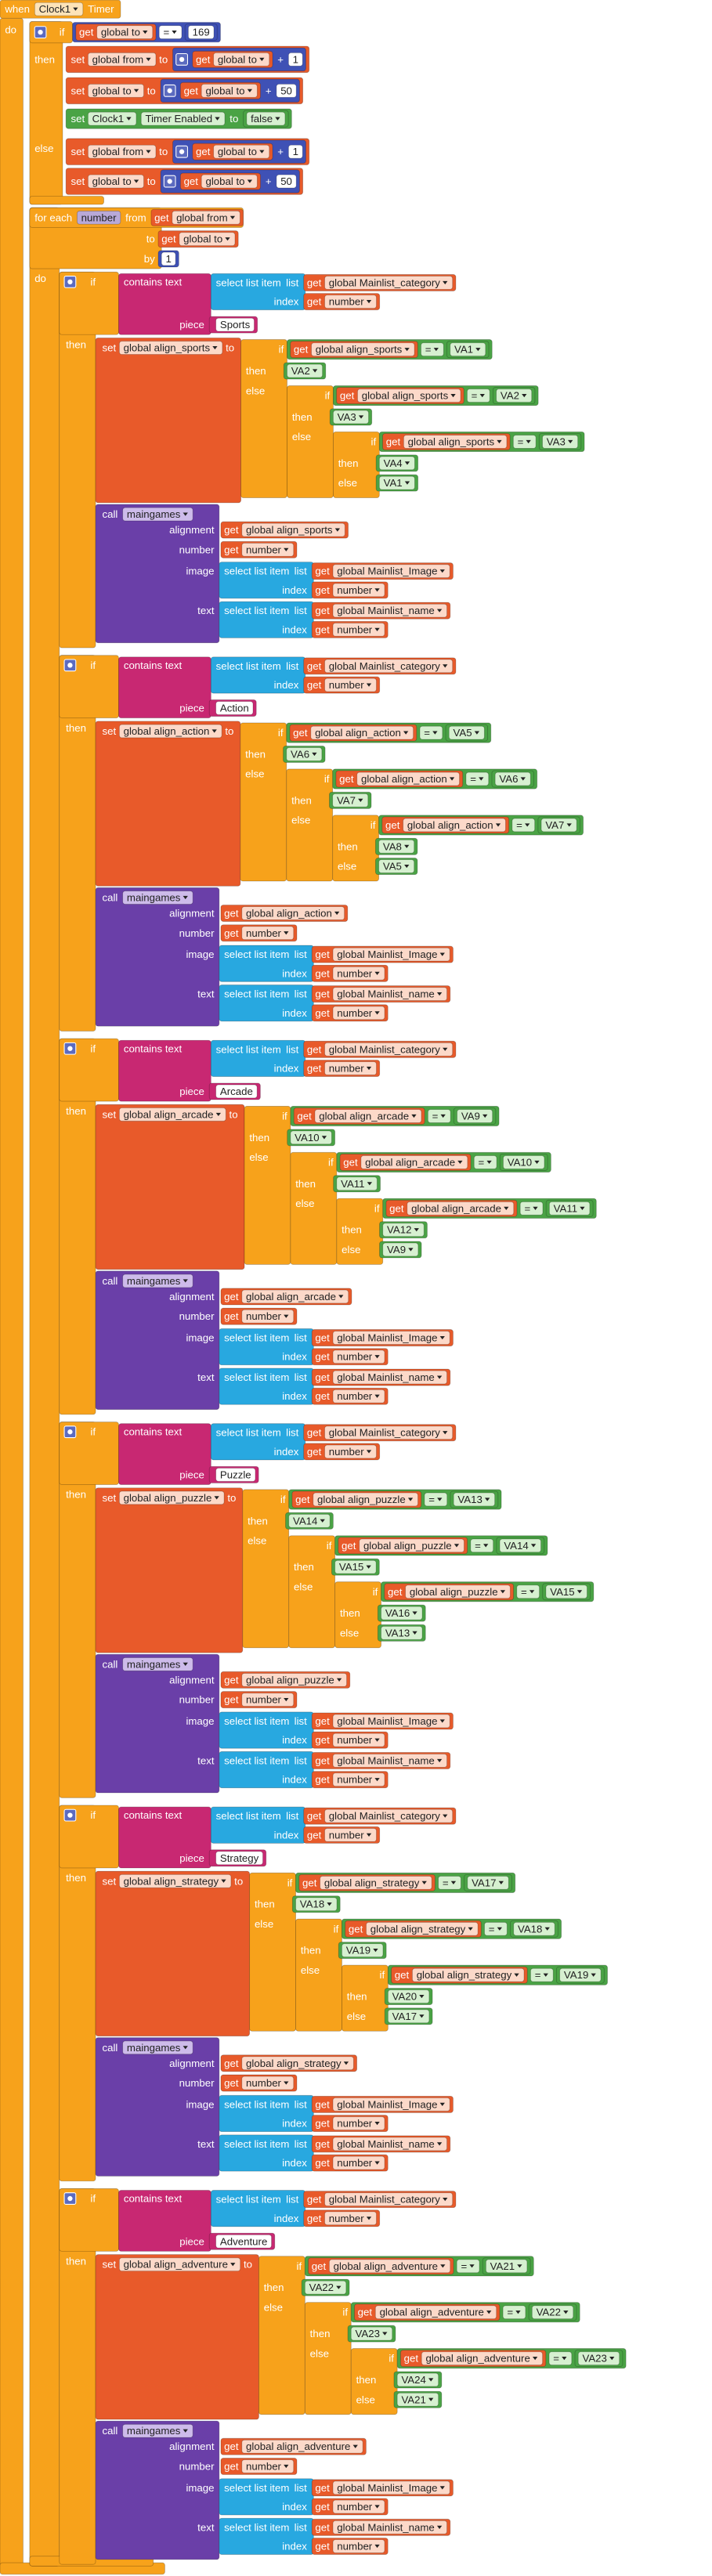 The height and width of the screenshot is (2576, 712). I want to click on variable-name: global align_adventure, so click(176, 2265).